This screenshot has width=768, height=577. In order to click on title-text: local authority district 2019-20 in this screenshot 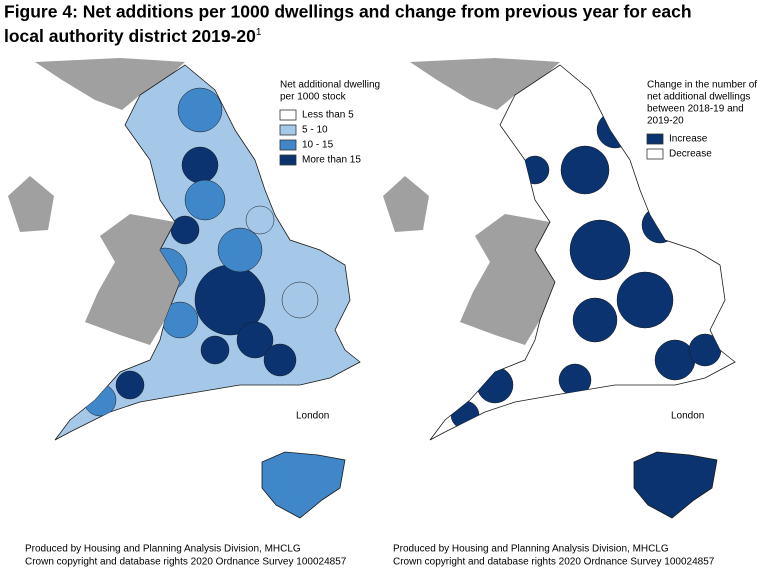, I will do `click(130, 36)`.